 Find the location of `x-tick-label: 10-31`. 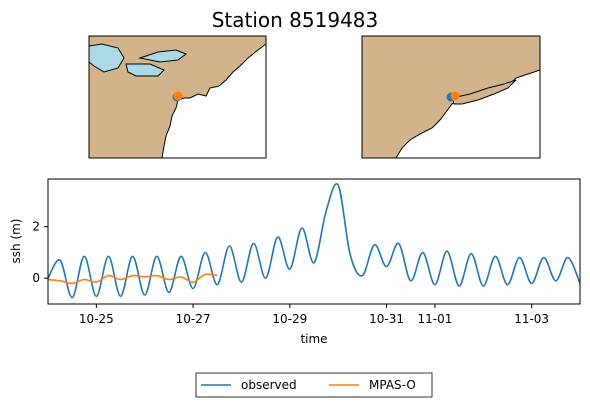

x-tick-label: 10-31 is located at coordinates (386, 319).